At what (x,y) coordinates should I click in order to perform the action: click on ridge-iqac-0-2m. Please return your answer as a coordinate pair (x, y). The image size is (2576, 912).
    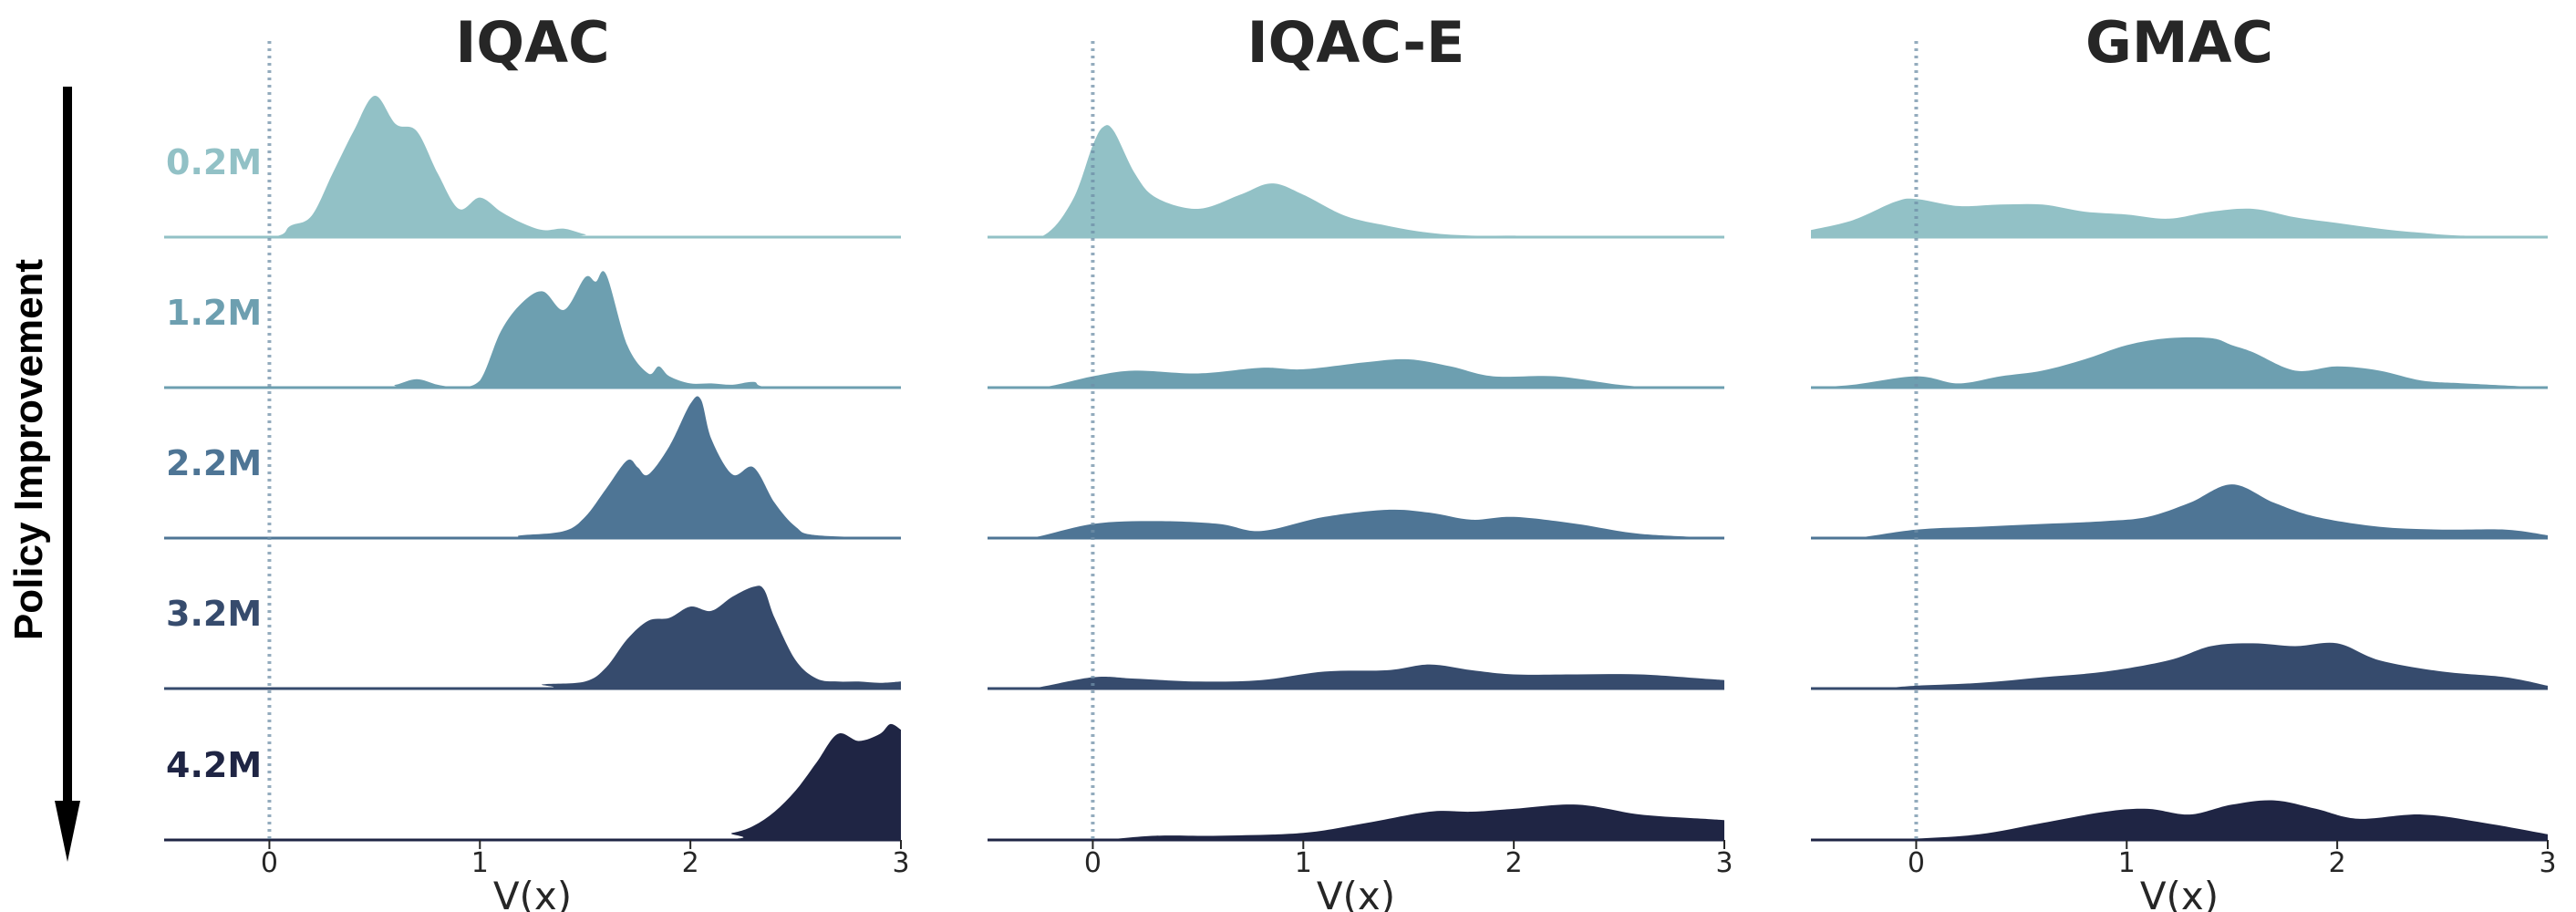
    Looking at the image, I should click on (532, 166).